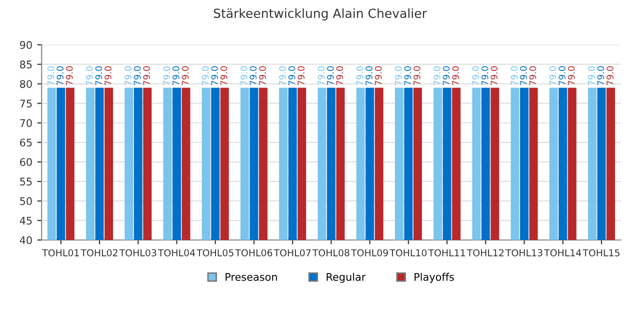 The width and height of the screenshot is (640, 320). I want to click on x-tick-label: TOHL10, so click(408, 252).